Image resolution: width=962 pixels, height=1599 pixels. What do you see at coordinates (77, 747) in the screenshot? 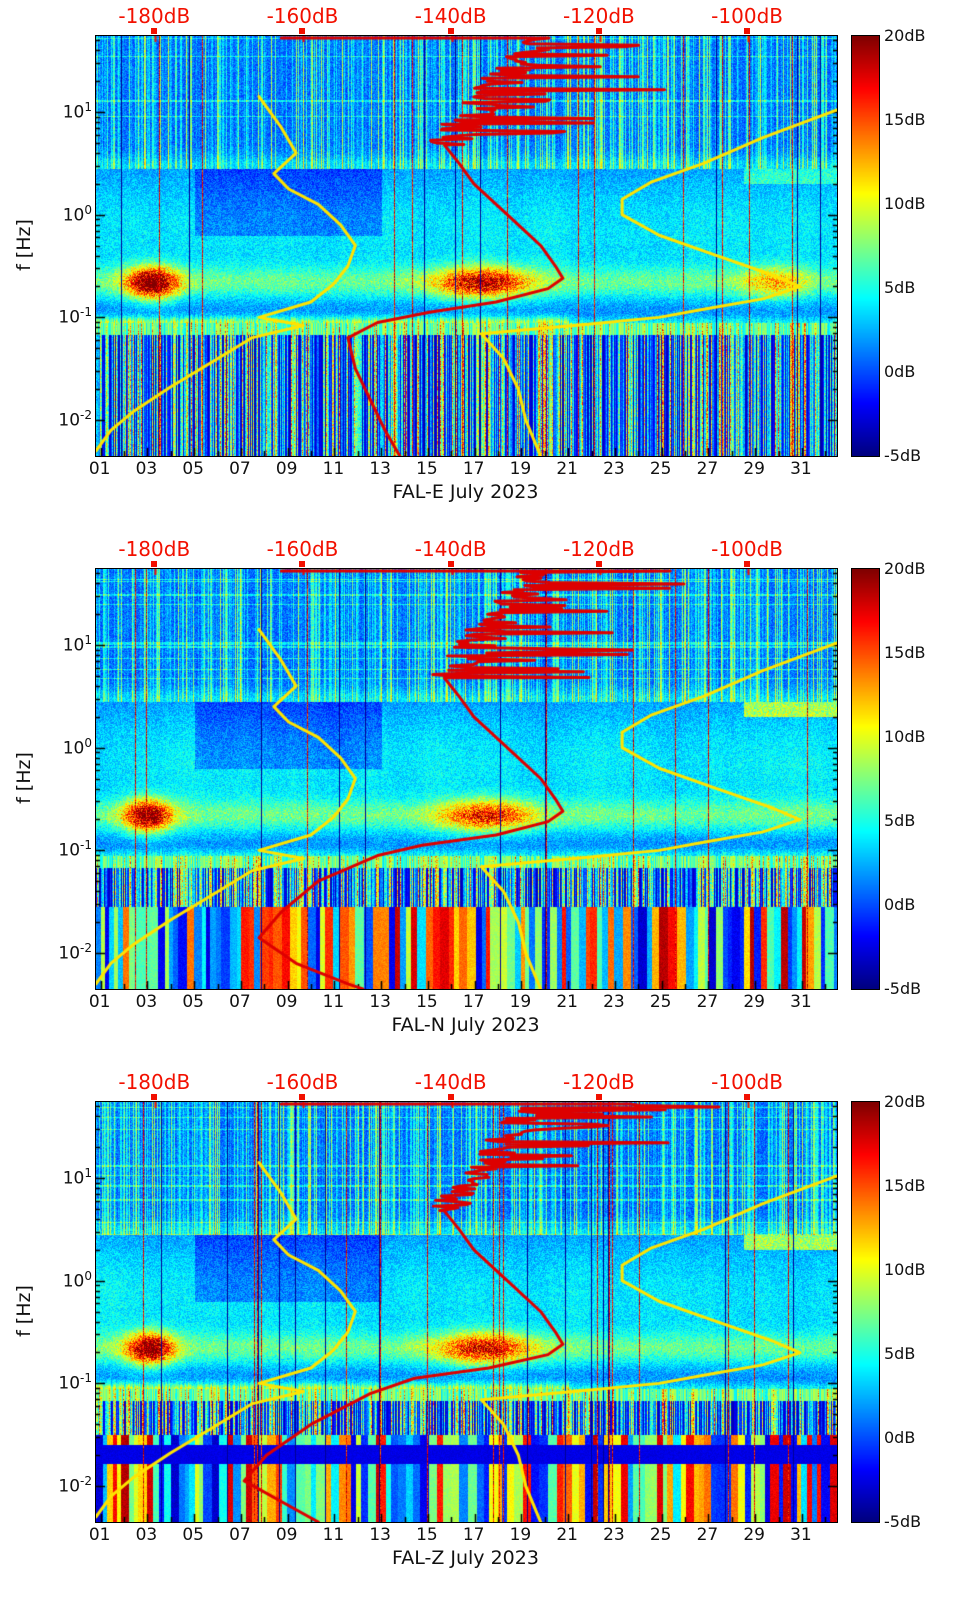
I see `y-axis-tick-label: 10⁰` at bounding box center [77, 747].